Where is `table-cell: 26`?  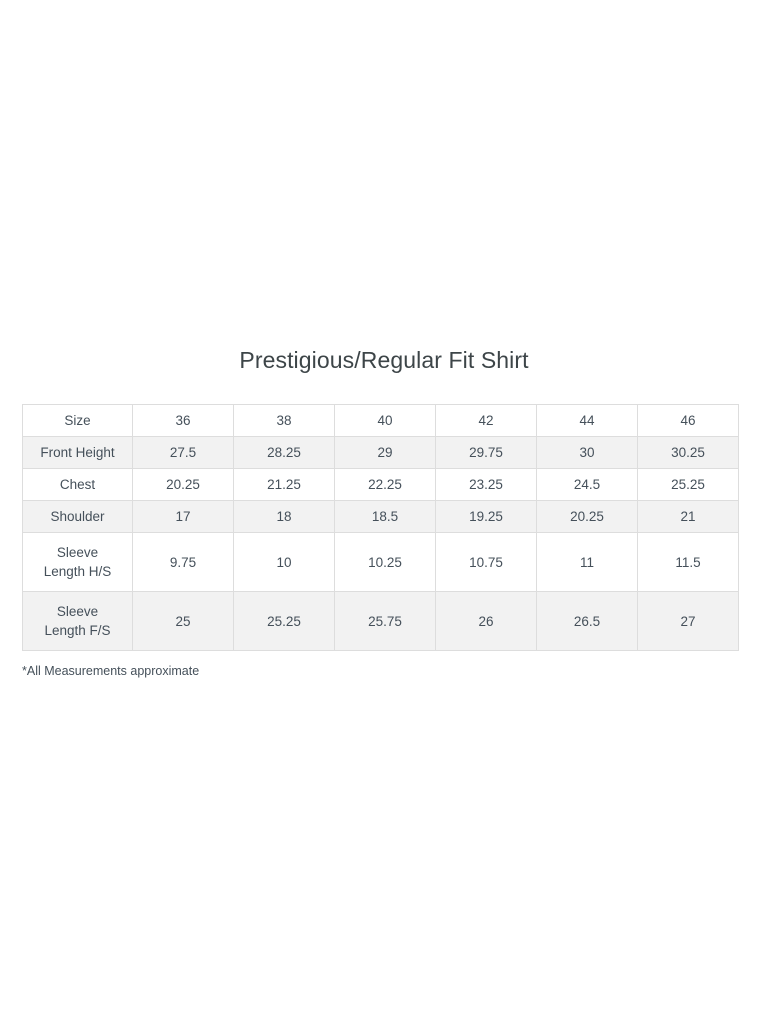 table-cell: 26 is located at coordinates (486, 621).